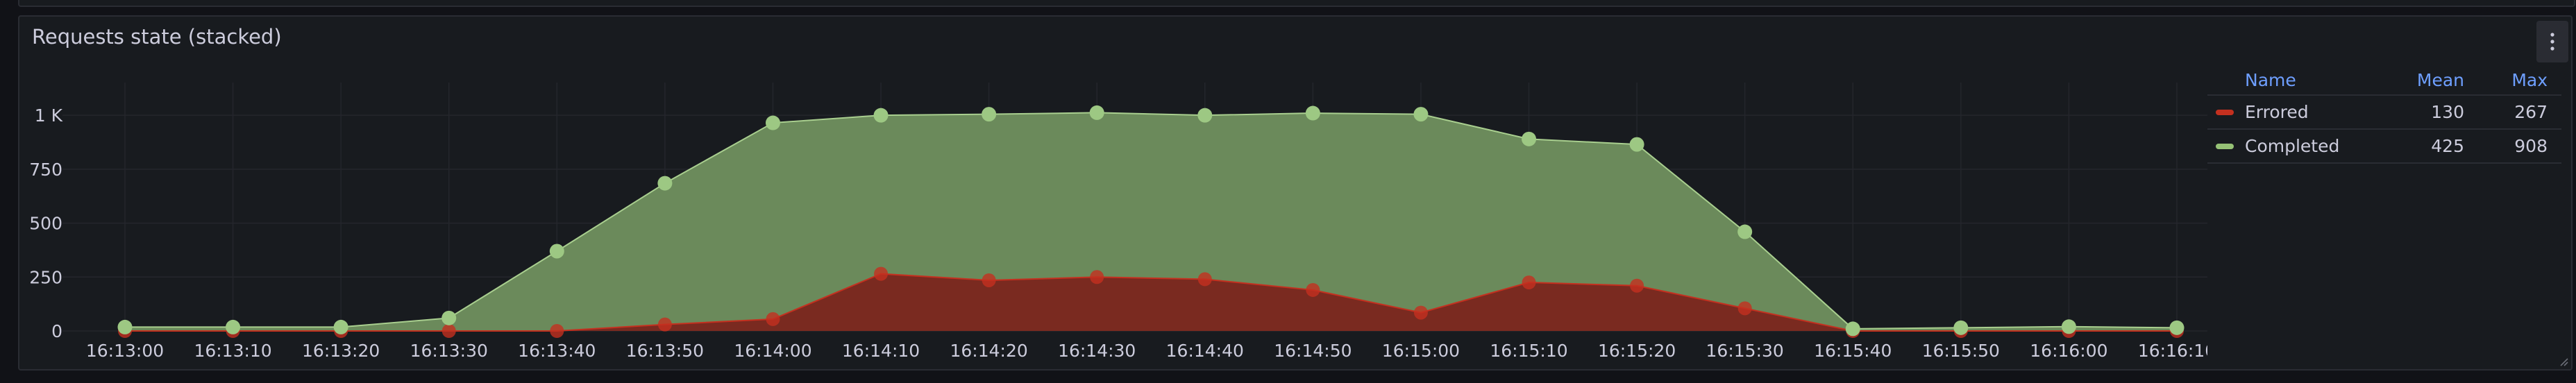  I want to click on y-tick-label: 0, so click(56, 331).